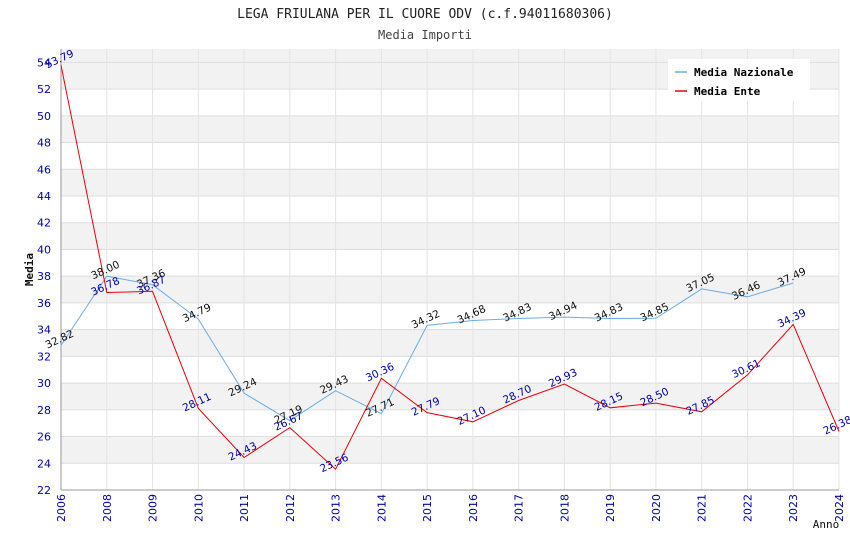 This screenshot has height=550, width=850. What do you see at coordinates (44, 223) in the screenshot?
I see `y-tick-label: 42` at bounding box center [44, 223].